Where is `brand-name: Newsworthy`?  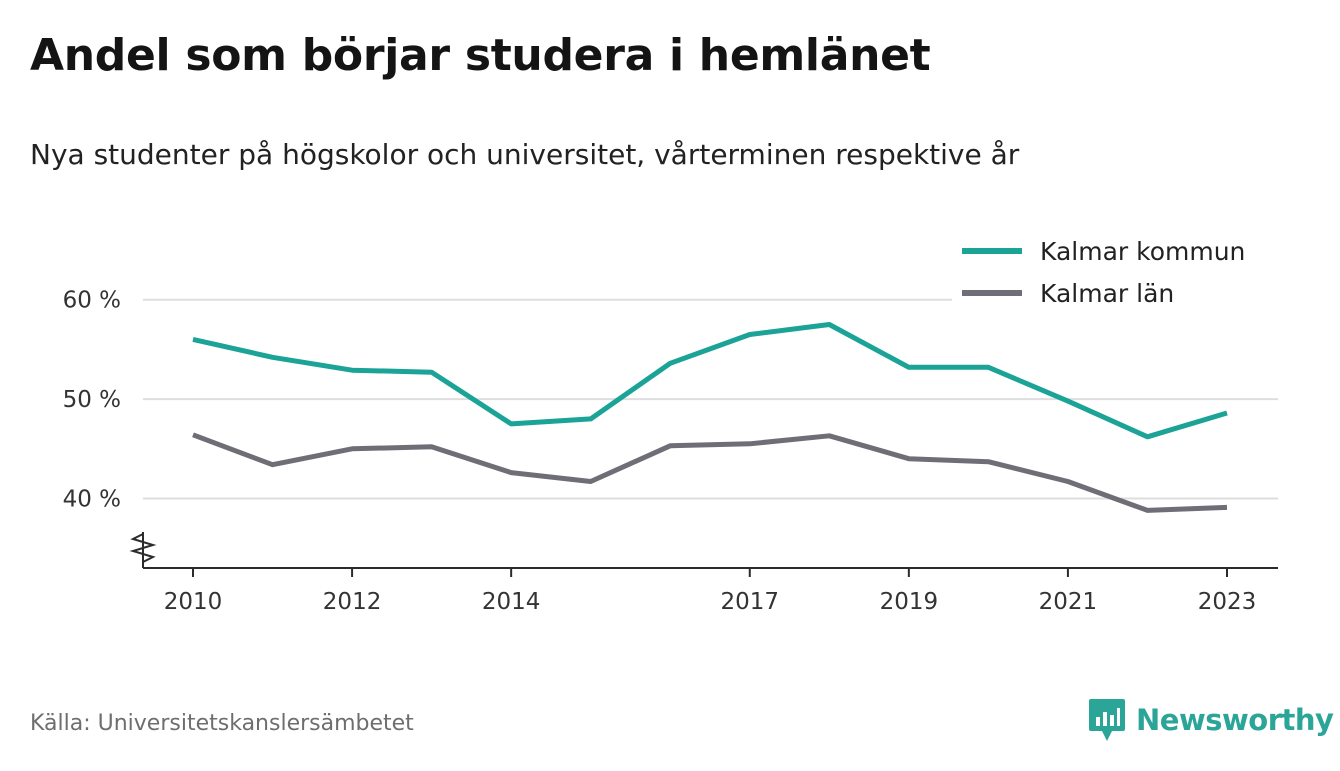
brand-name: Newsworthy is located at coordinates (1235, 720).